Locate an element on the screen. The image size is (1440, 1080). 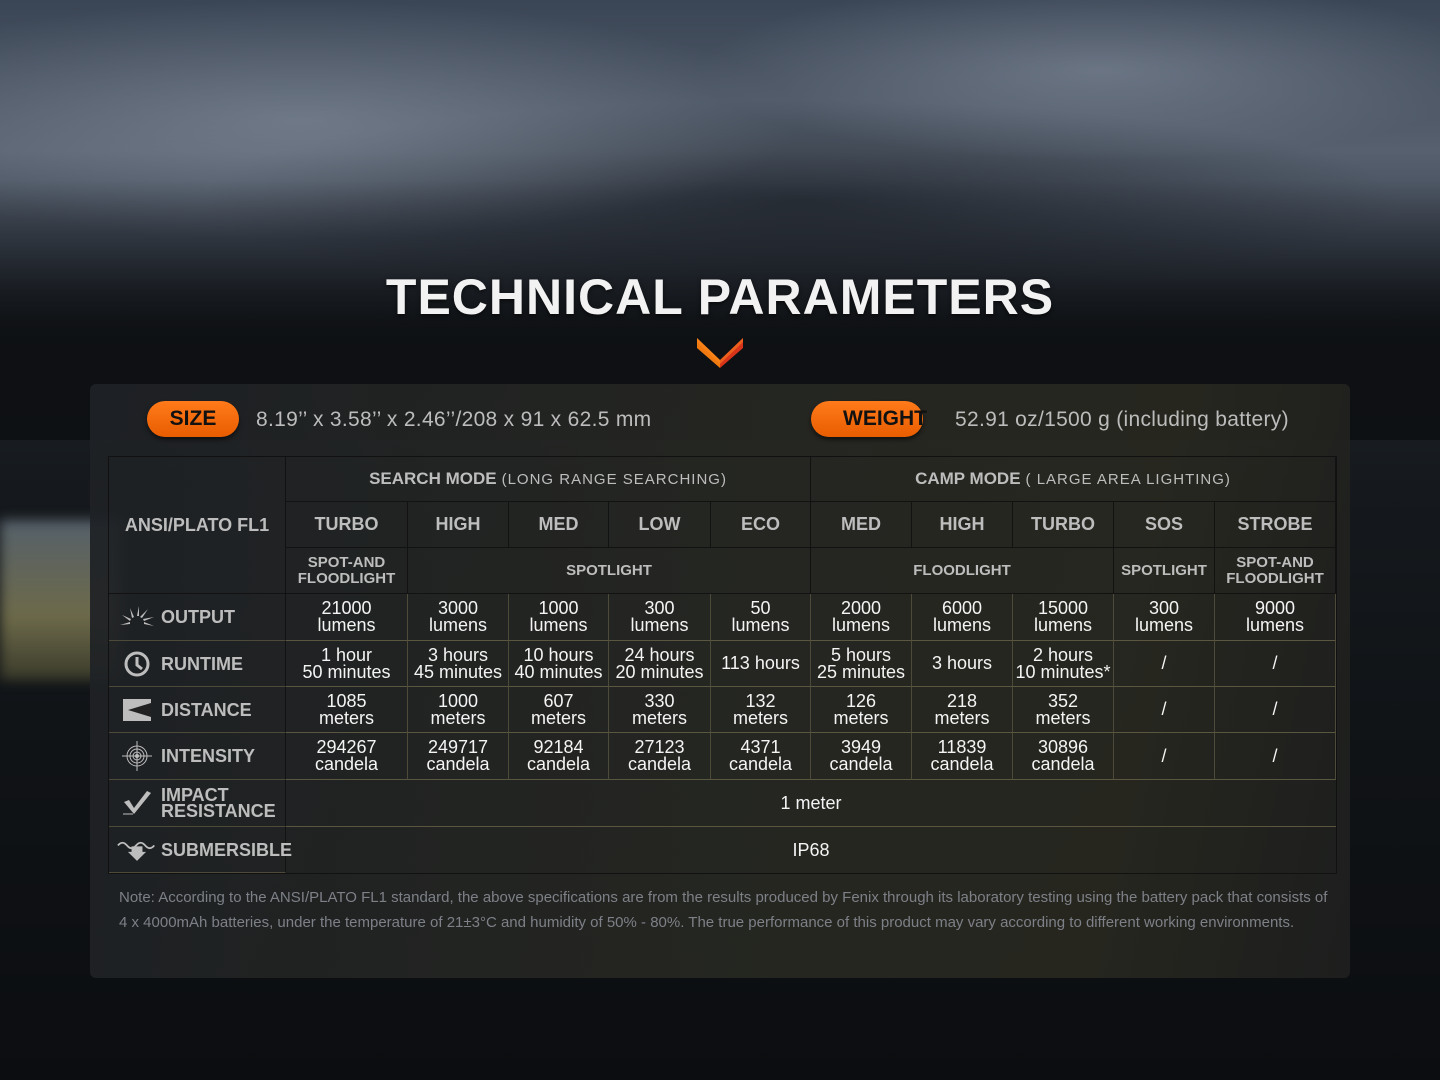
submersible-value: IP68 is located at coordinates (811, 849).